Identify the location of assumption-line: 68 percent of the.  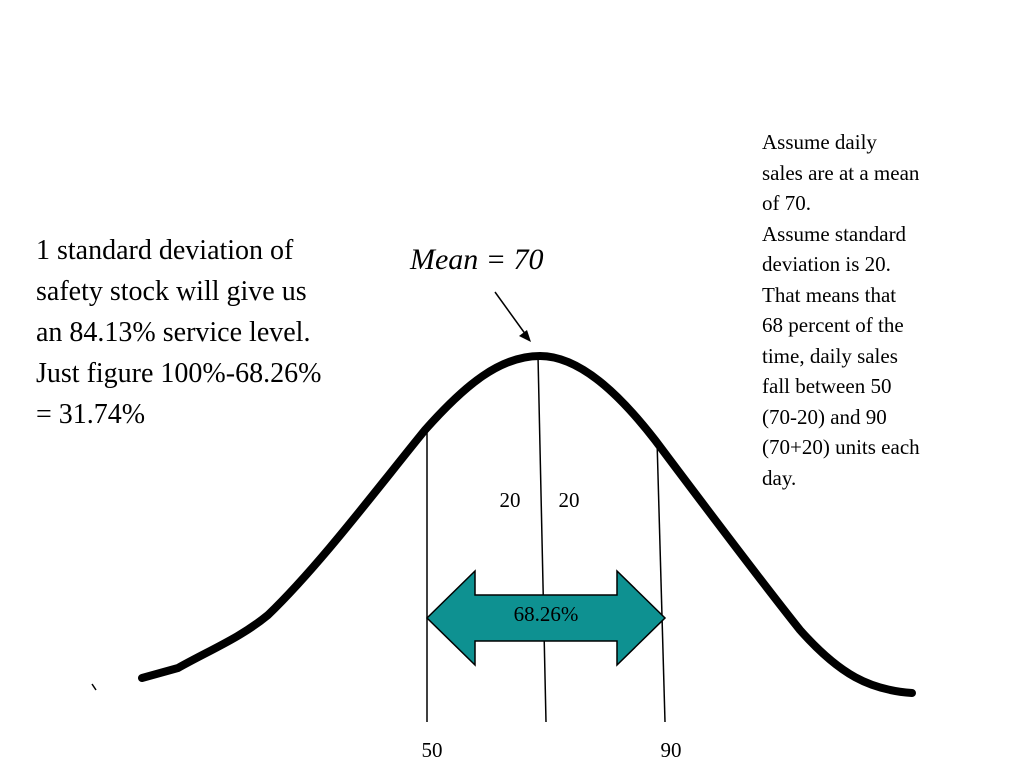
(833, 325).